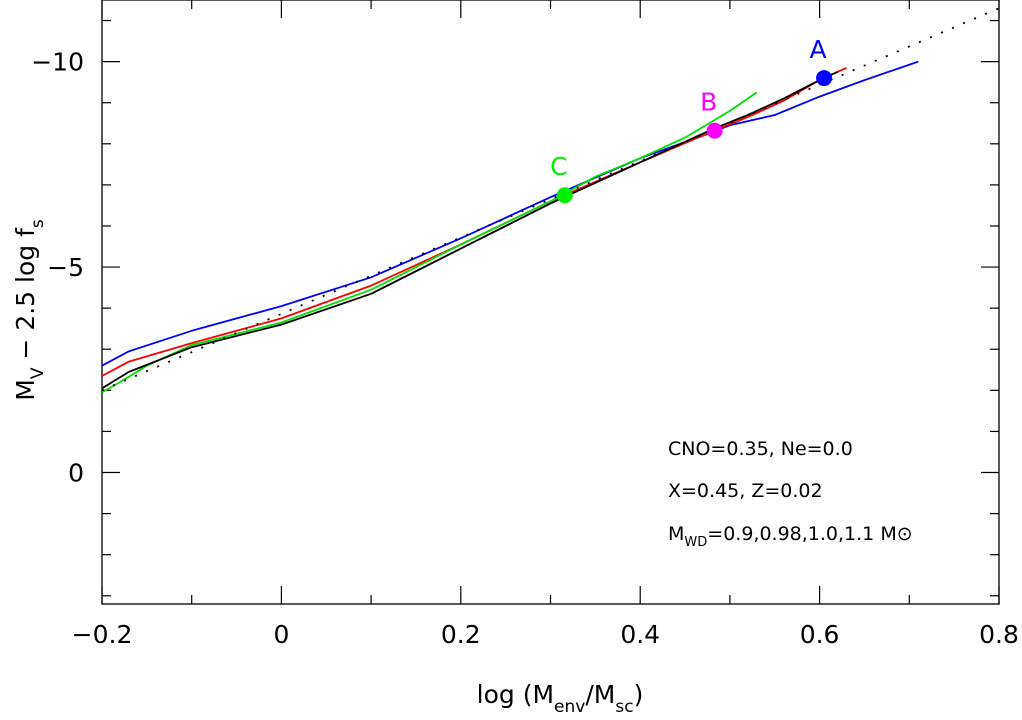 The image size is (1022, 720). Describe the element at coordinates (708, 102) in the screenshot. I see `point-label-B: B` at that location.